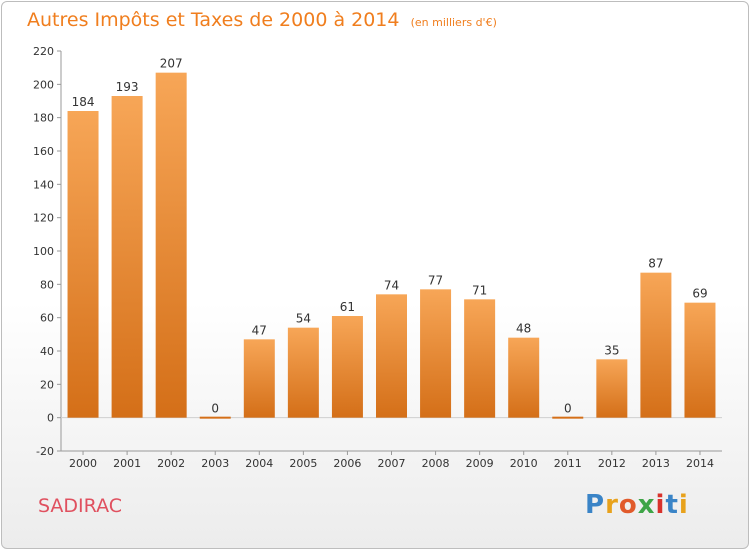 The height and width of the screenshot is (550, 750). I want to click on bar-value-label: 69, so click(699, 294).